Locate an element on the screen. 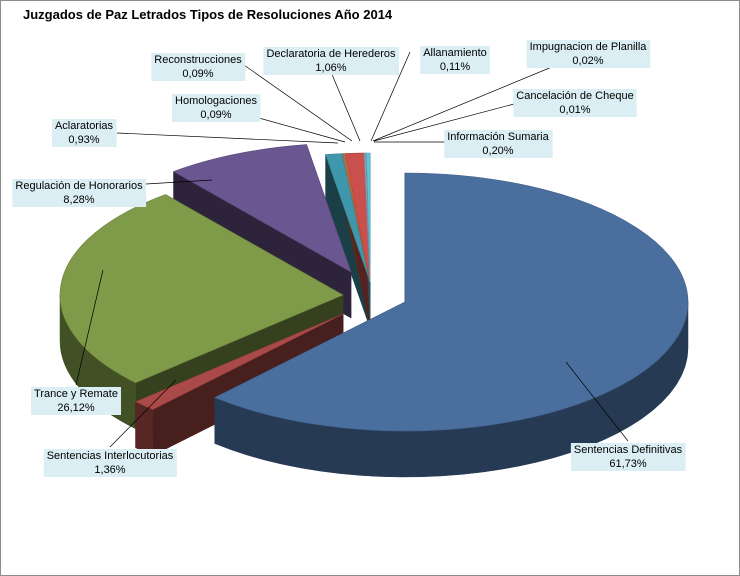 The width and height of the screenshot is (740, 576). slice-label-cancelaci-n-de-cheque: Cancelación de Cheque 0,01% is located at coordinates (575, 103).